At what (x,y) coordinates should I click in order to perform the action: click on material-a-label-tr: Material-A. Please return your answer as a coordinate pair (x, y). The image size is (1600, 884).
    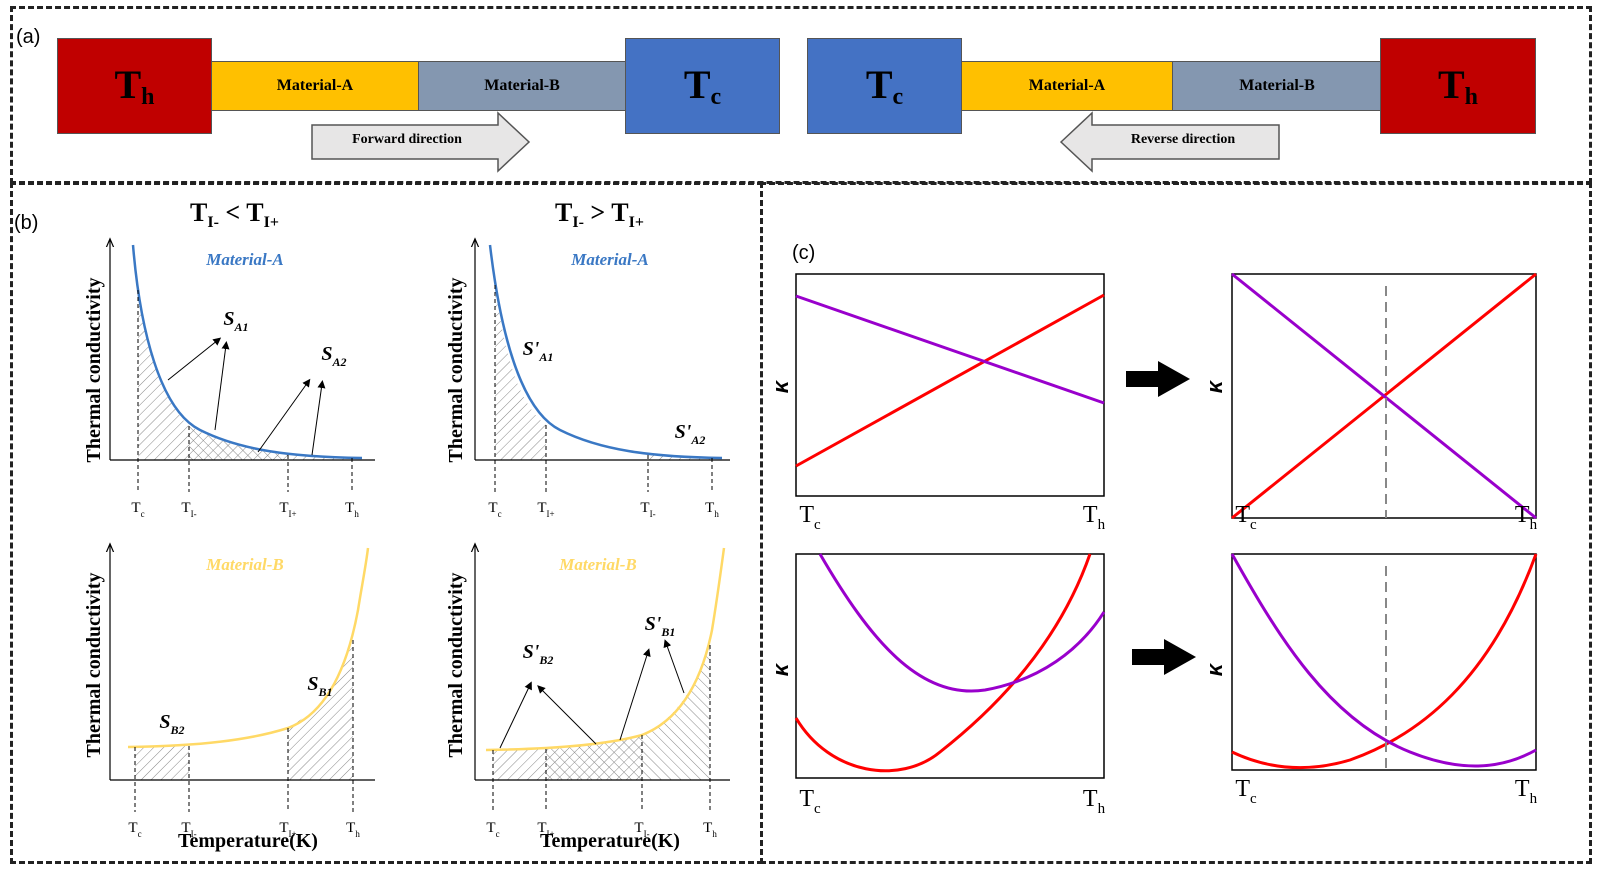
    Looking at the image, I should click on (609, 259).